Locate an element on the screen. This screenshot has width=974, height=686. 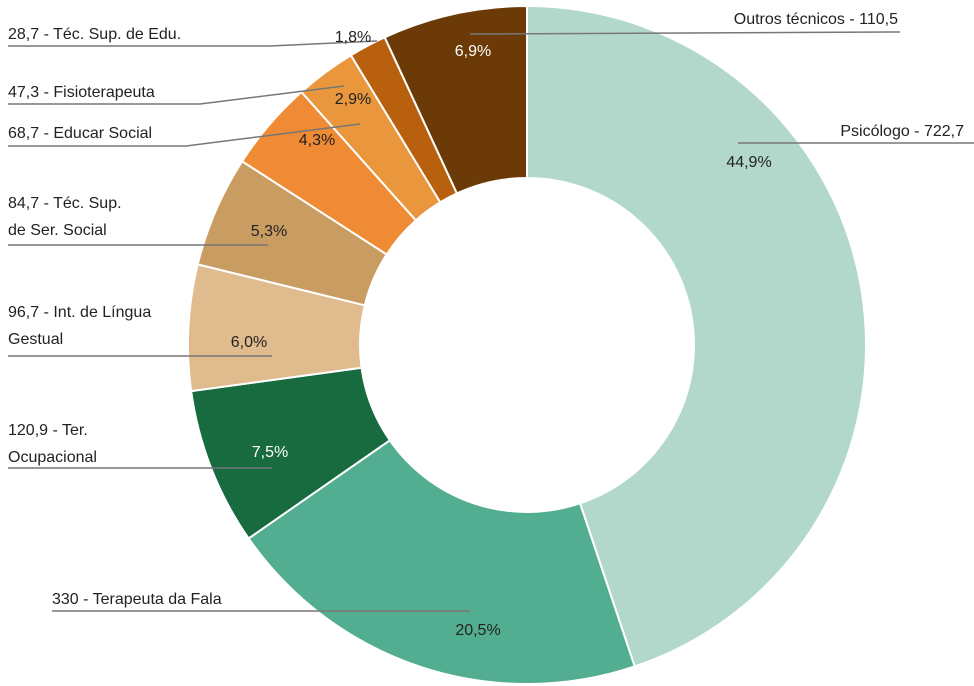
percent-label: 2,9% is located at coordinates (353, 99).